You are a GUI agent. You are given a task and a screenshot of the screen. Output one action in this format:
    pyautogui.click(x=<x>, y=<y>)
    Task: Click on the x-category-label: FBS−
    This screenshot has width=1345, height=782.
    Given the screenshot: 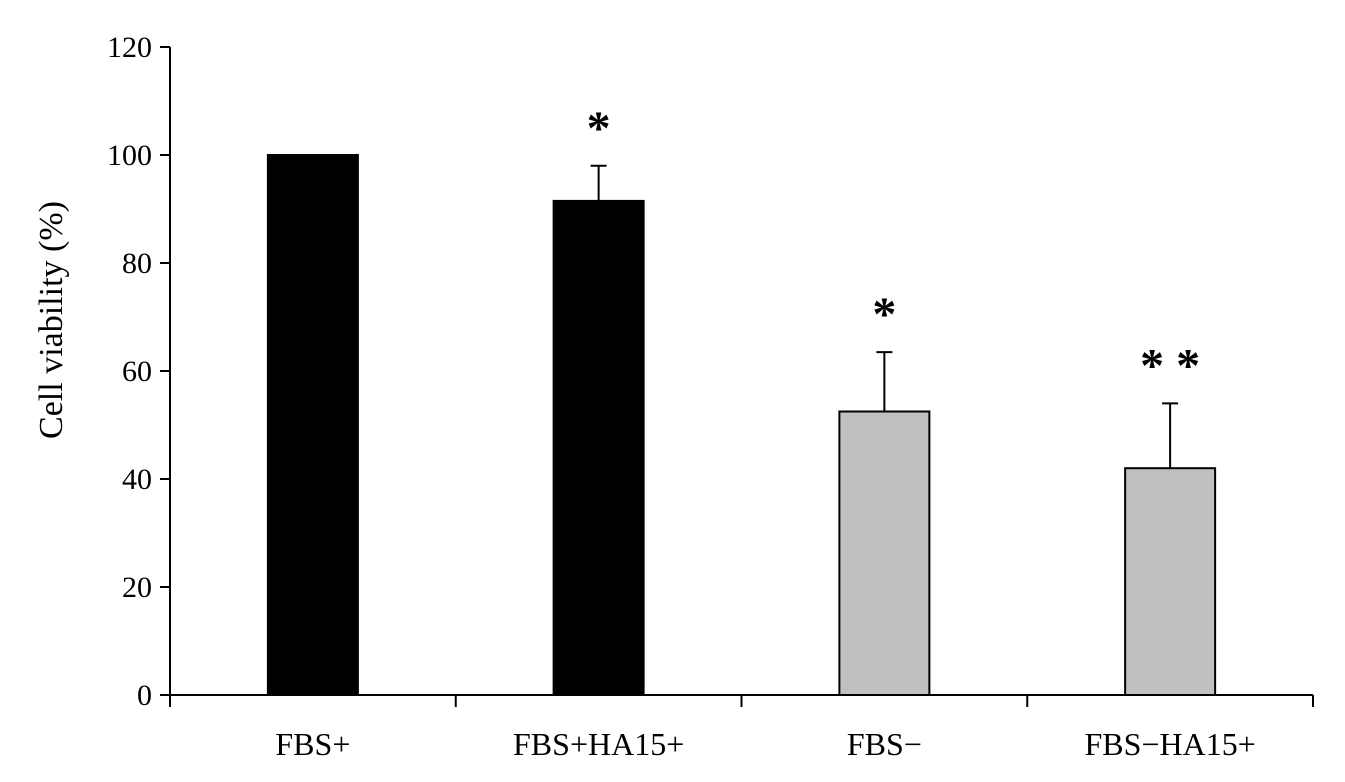 What is the action you would take?
    pyautogui.click(x=884, y=744)
    